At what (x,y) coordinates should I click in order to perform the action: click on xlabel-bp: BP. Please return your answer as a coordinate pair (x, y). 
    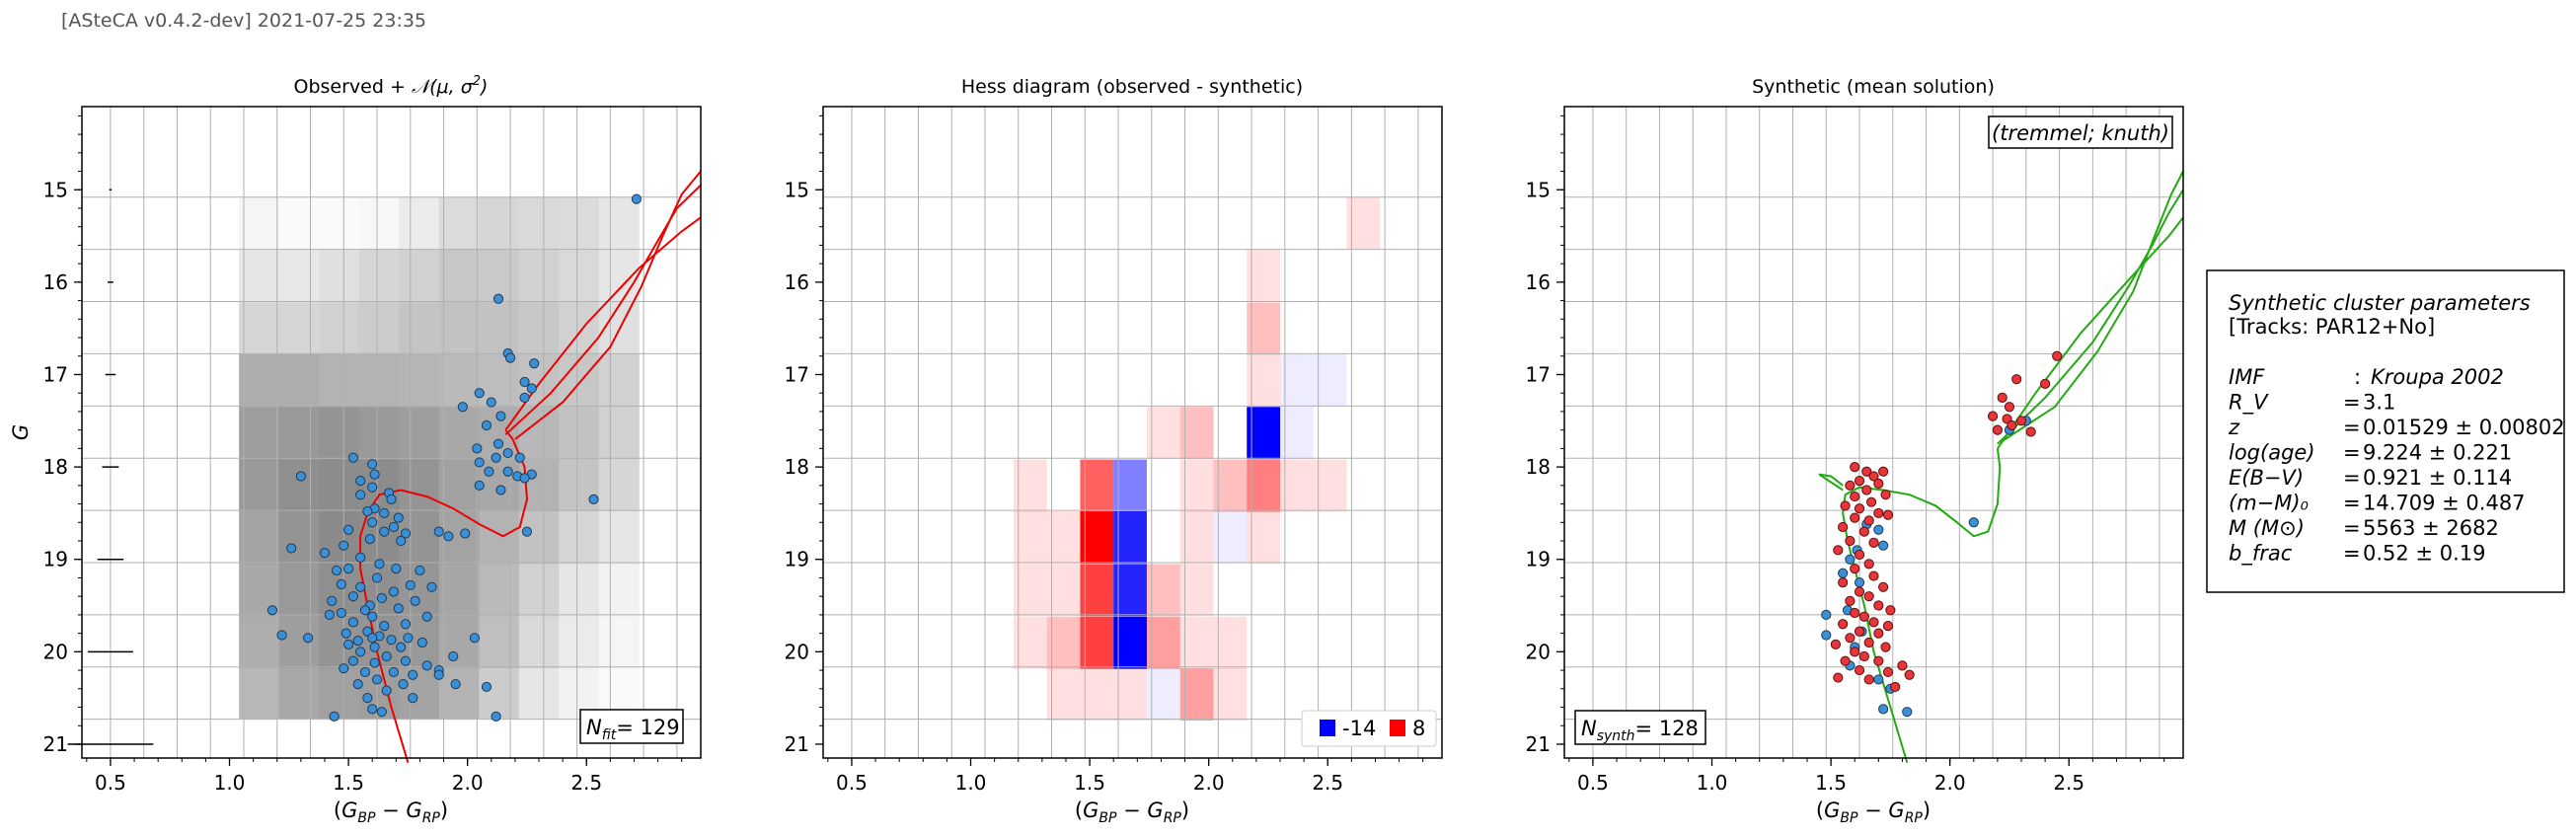
    Looking at the image, I should click on (366, 818).